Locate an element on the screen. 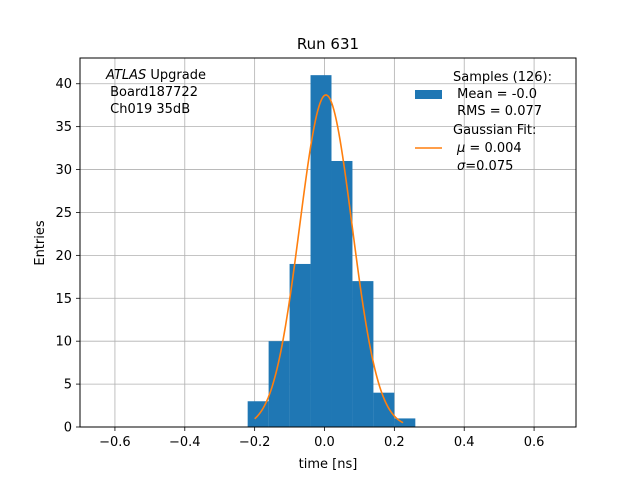 Image resolution: width=640 pixels, height=480 pixels. annotation-box: ATLAS Upgrade Board187722 Ch019 35dB is located at coordinates (155, 92).